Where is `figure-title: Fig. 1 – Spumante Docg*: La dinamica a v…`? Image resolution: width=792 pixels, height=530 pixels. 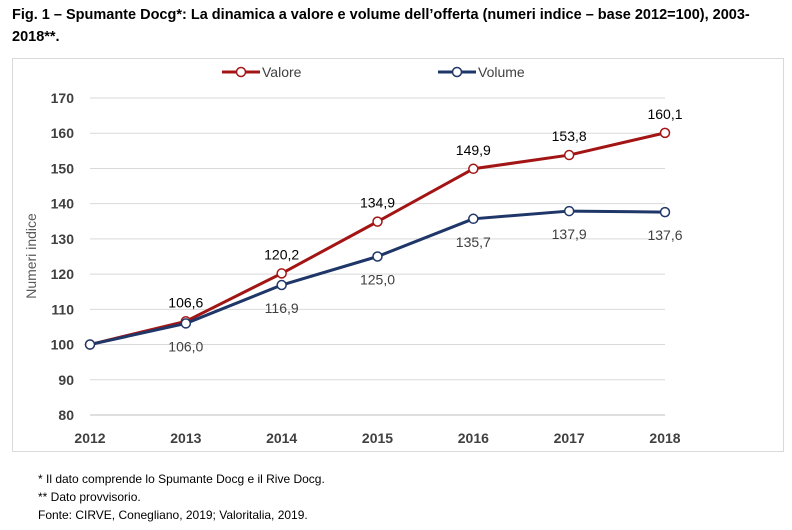 figure-title: Fig. 1 – Spumante Docg*: La dinamica a v… is located at coordinates (381, 26).